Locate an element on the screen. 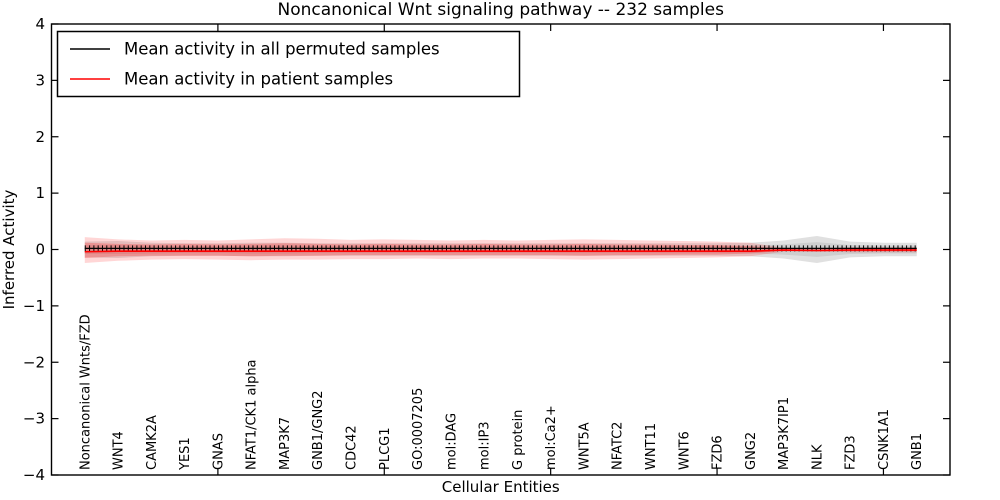 The height and width of the screenshot is (500, 1000). category-label: mol:IP3 is located at coordinates (485, 445).